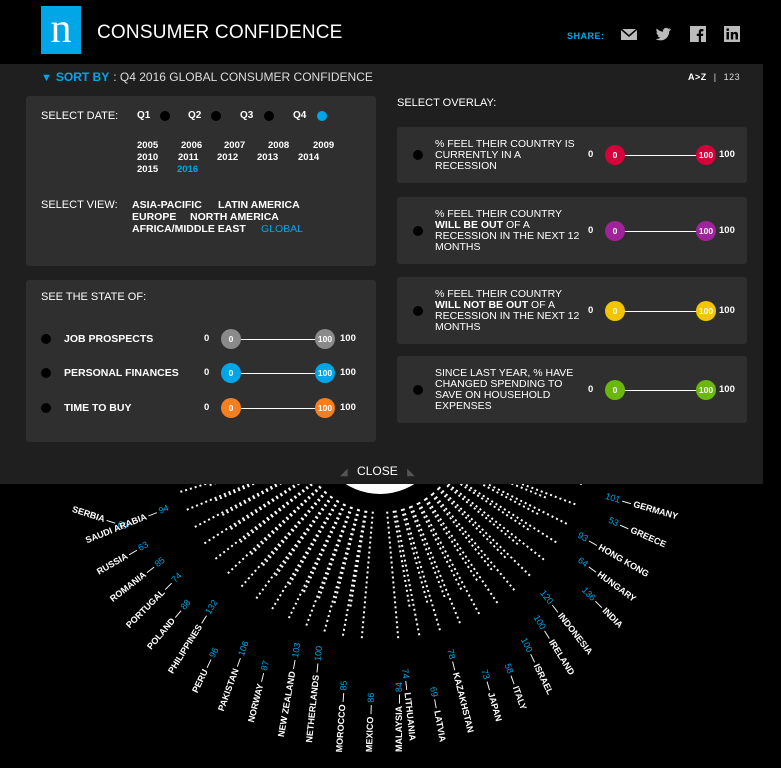  Describe the element at coordinates (154, 217) in the screenshot. I see `region-europe: EUROPE` at that location.